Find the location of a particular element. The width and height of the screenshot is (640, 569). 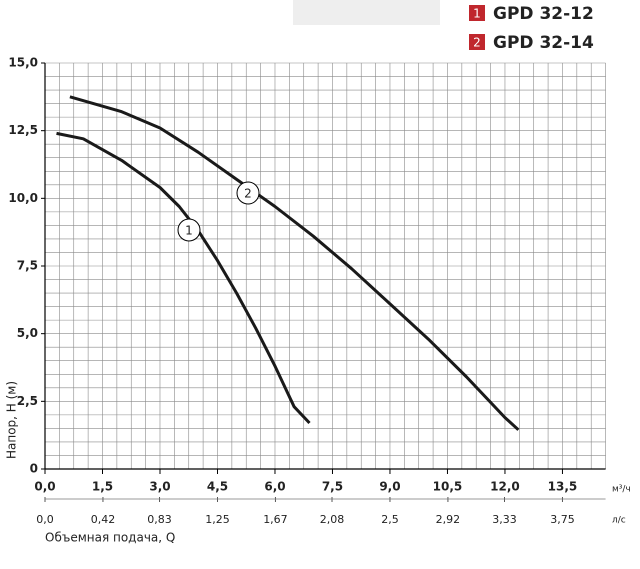

x-axis-title: Объемная подача, Q is located at coordinates (110, 538).